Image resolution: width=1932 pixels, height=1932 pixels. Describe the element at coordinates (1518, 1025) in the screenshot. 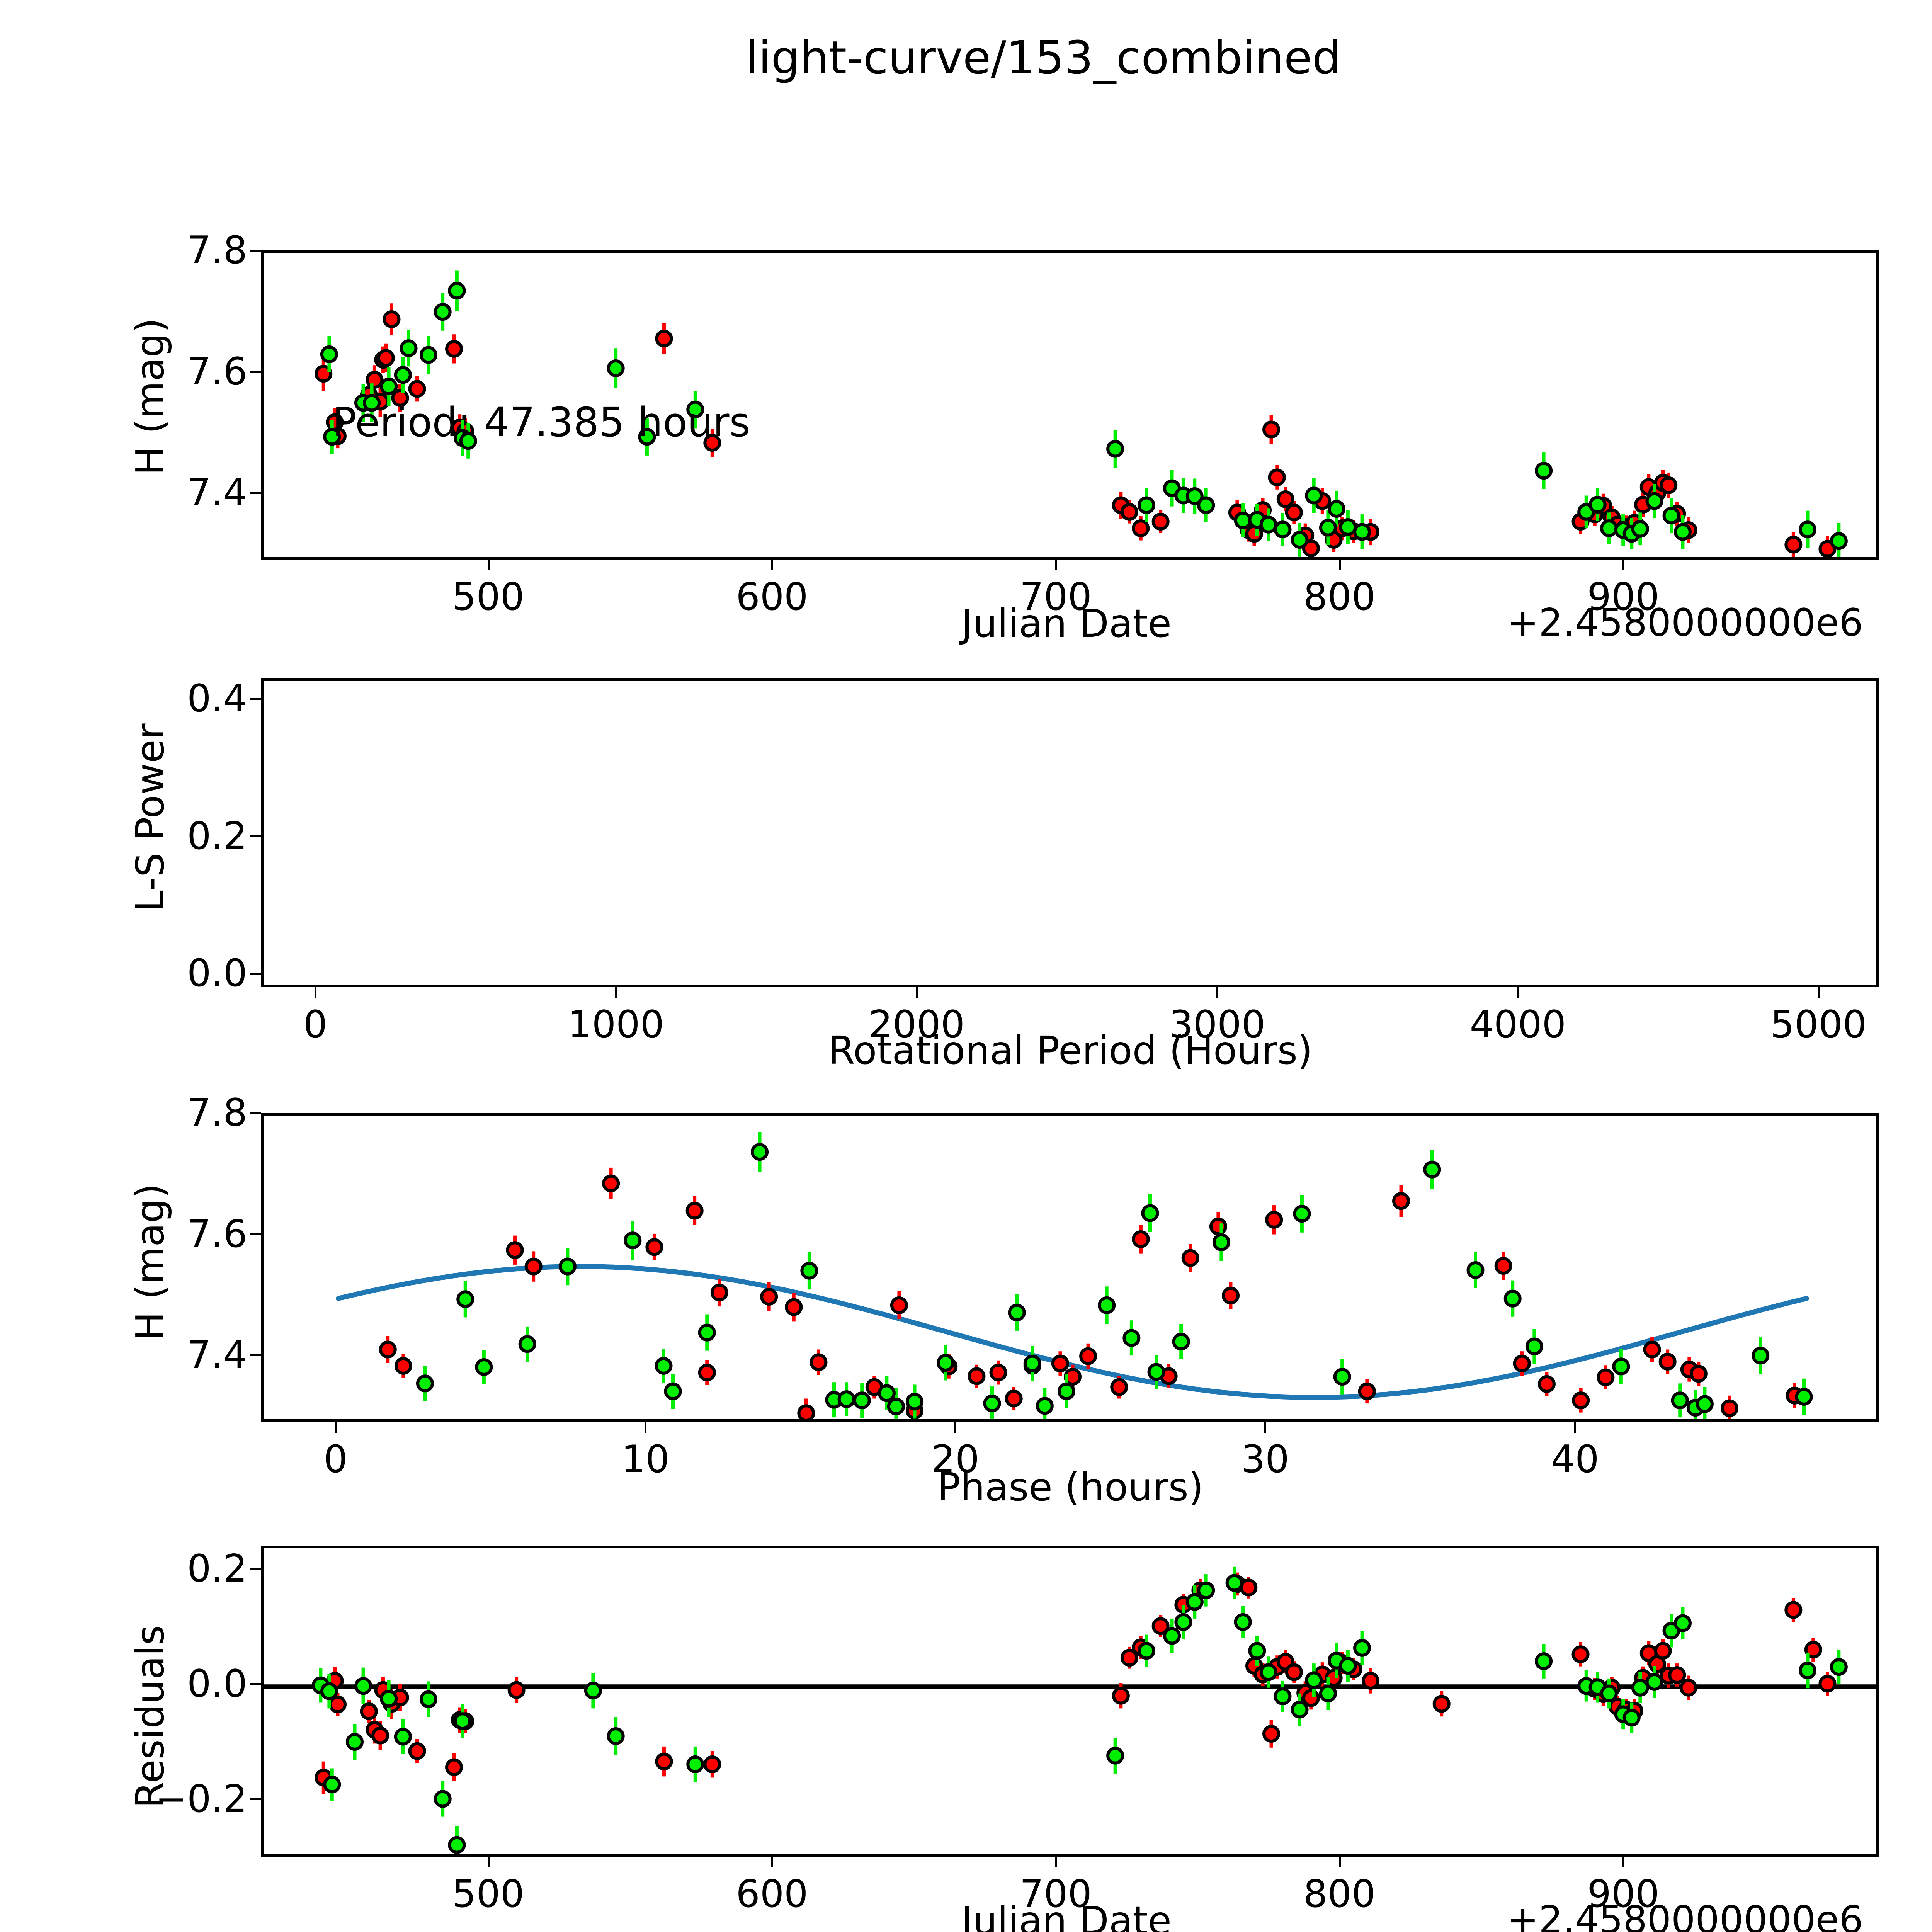

I see `xtick-label: 4000` at that location.